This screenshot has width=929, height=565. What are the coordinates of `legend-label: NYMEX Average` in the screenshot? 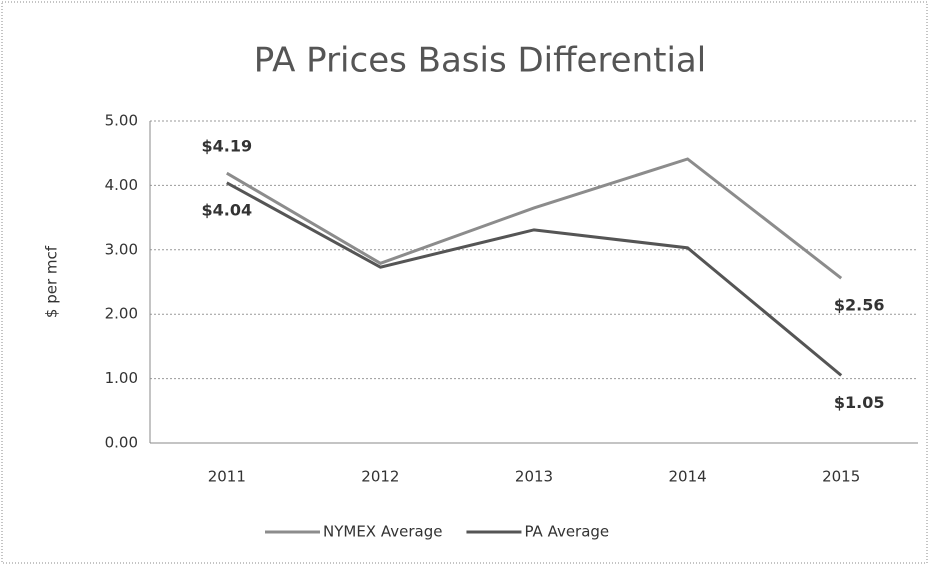 It's located at (382, 532).